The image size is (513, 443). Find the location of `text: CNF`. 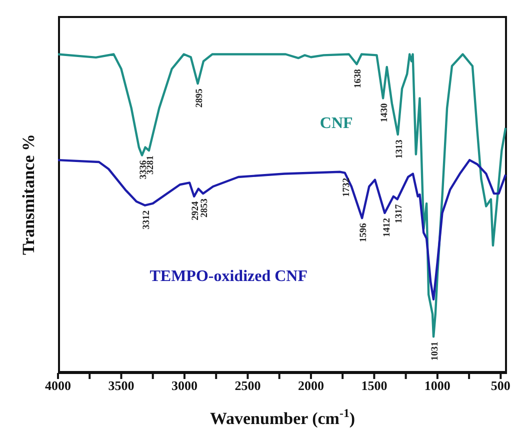

text: CNF is located at coordinates (336, 124).